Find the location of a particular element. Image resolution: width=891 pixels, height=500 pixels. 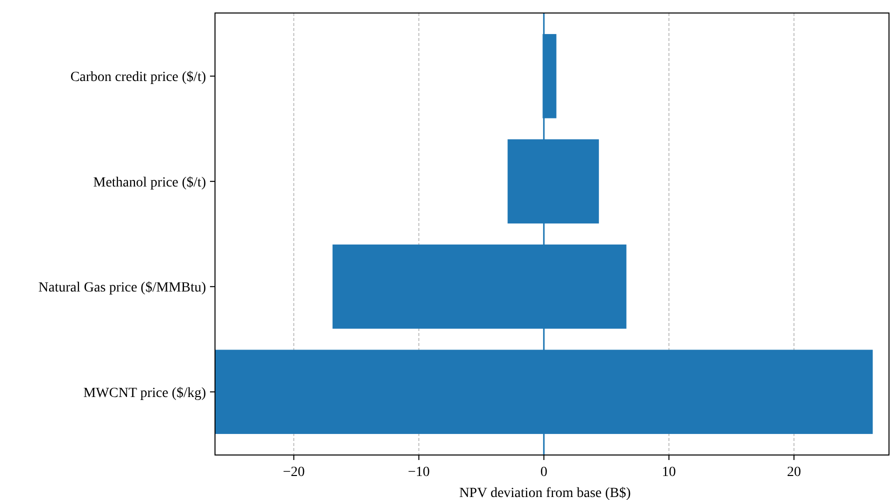

x-axis-title: NPV deviation from base (B$) is located at coordinates (545, 493).